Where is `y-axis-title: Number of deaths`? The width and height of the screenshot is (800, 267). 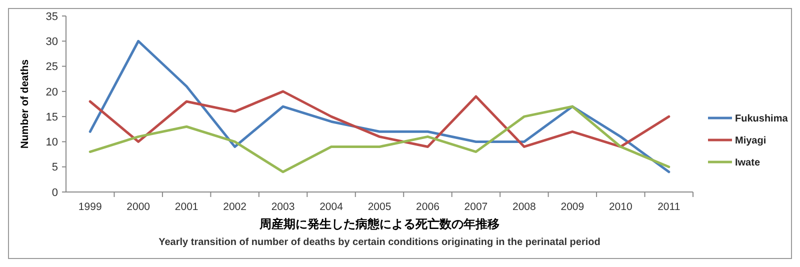 y-axis-title: Number of deaths is located at coordinates (25, 104).